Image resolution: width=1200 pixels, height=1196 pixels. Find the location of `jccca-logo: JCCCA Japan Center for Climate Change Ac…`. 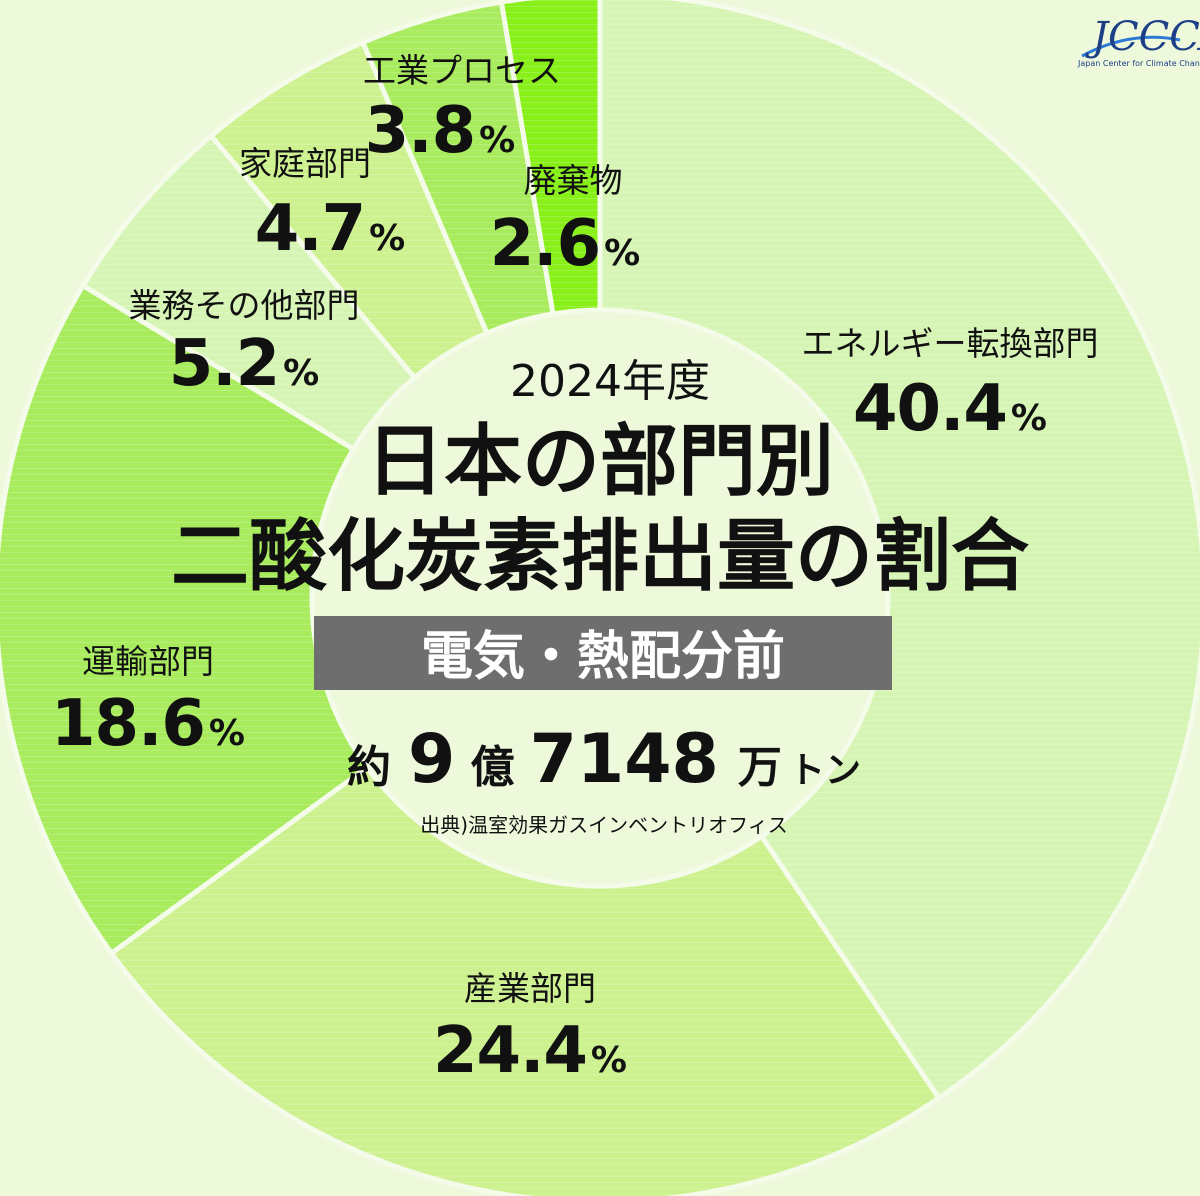

jccca-logo: JCCCA Japan Center for Climate Change Ac… is located at coordinates (1138, 41).